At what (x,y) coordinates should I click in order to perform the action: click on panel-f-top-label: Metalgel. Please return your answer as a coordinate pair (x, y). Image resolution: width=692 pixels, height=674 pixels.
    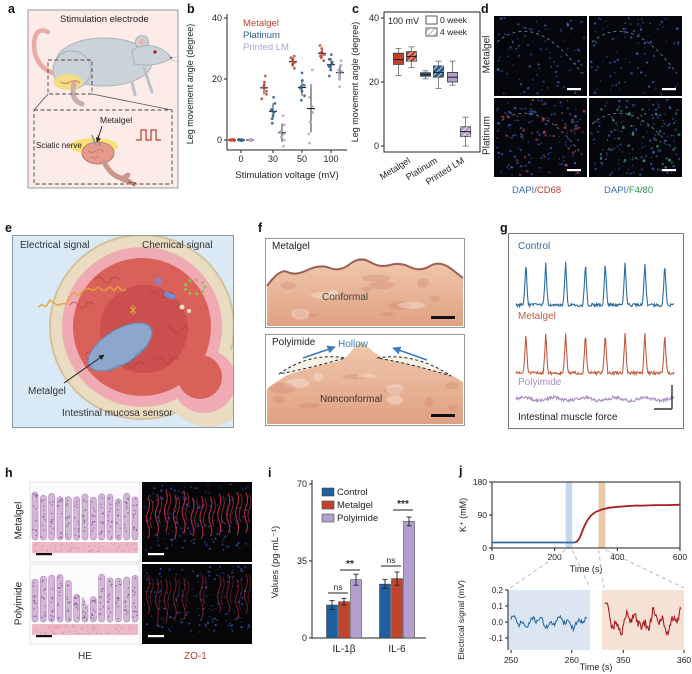
    Looking at the image, I should click on (291, 246).